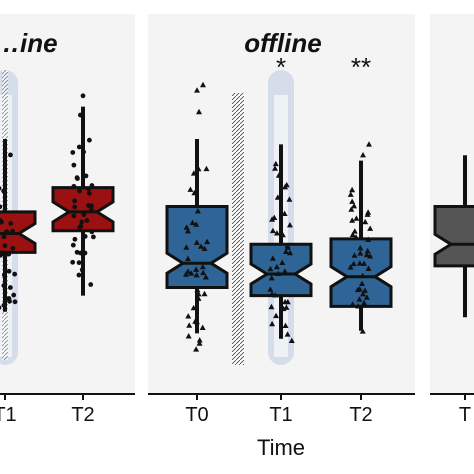  Describe the element at coordinates (361, 67) in the screenshot. I see `significance-t2: **` at that location.